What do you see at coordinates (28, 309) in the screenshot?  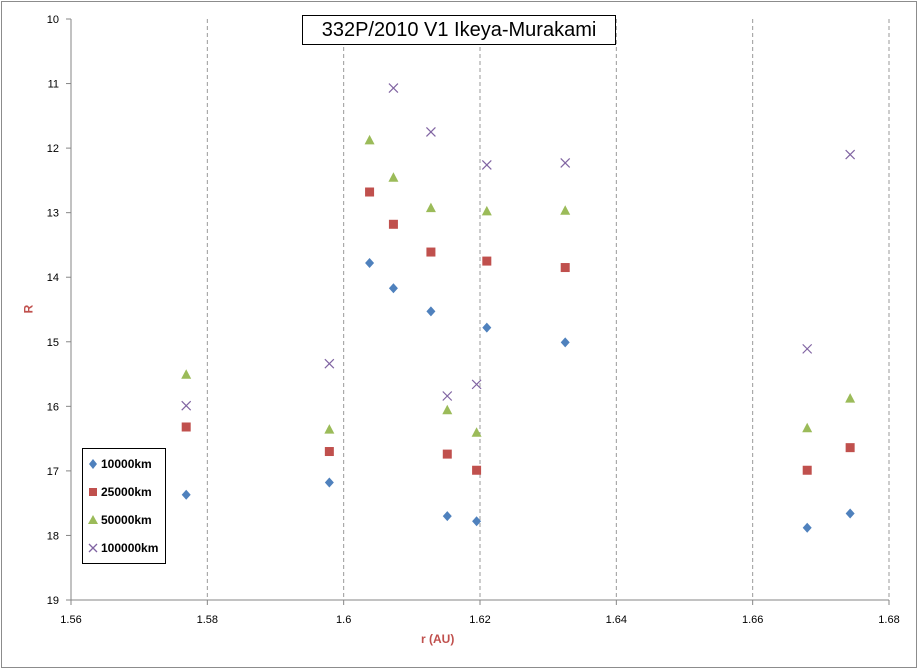 I see `y-axis-title: R` at bounding box center [28, 309].